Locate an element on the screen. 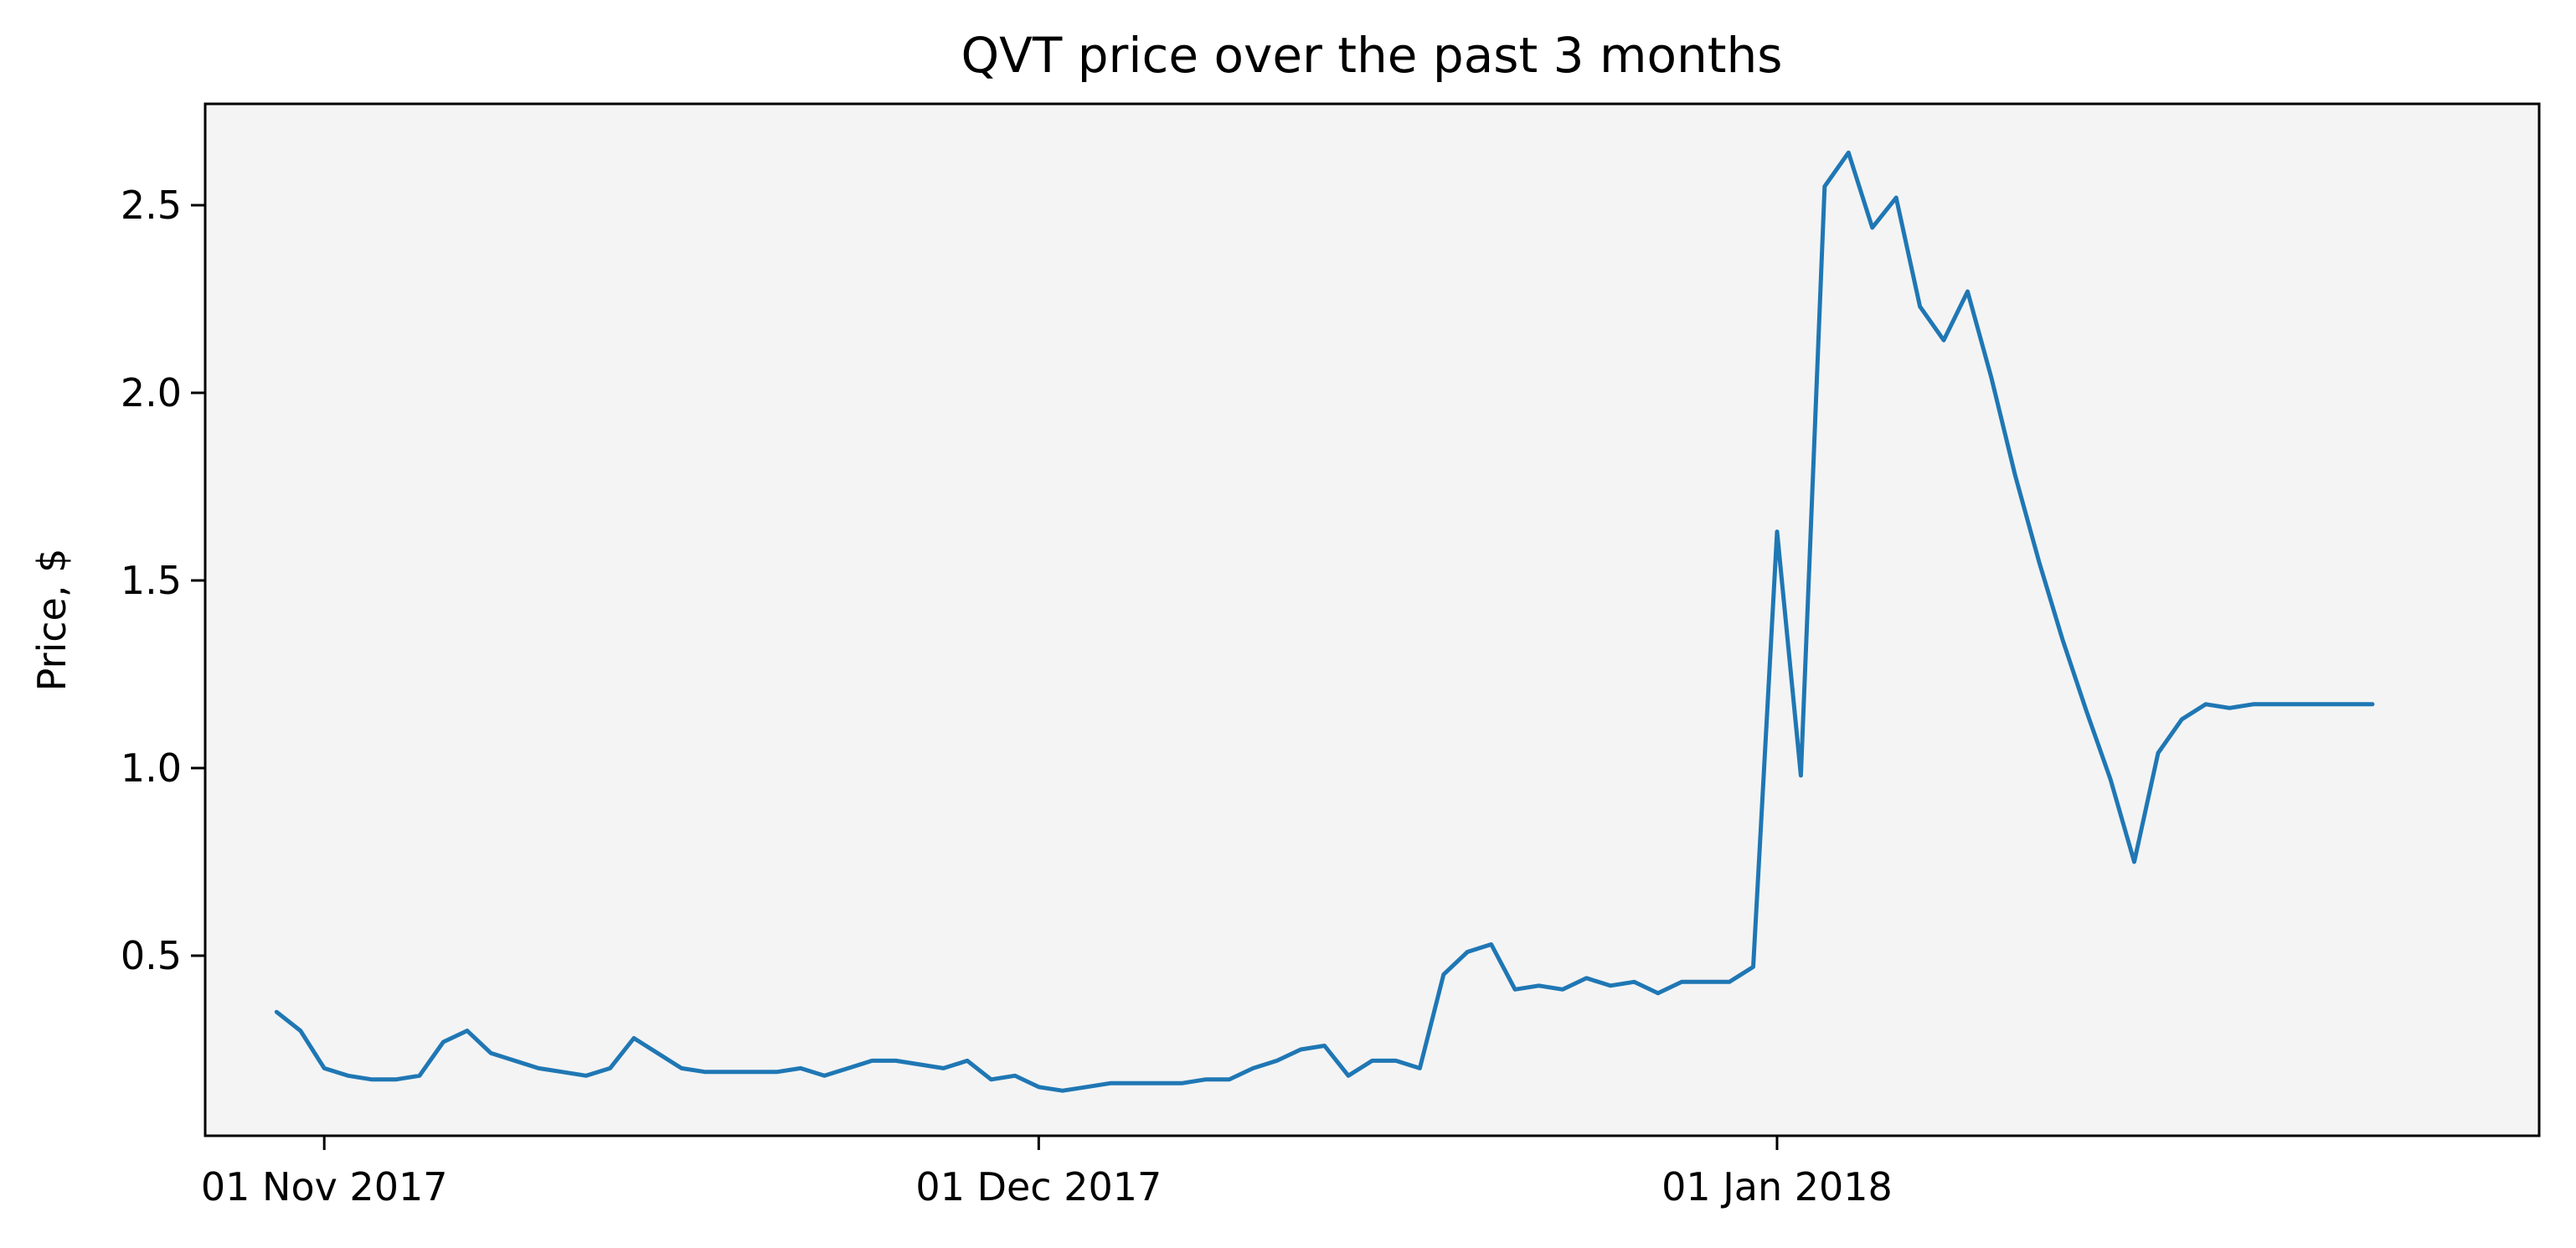 This screenshot has width=2576, height=1248. x-tick-label: 01 Nov 2017 is located at coordinates (324, 1186).